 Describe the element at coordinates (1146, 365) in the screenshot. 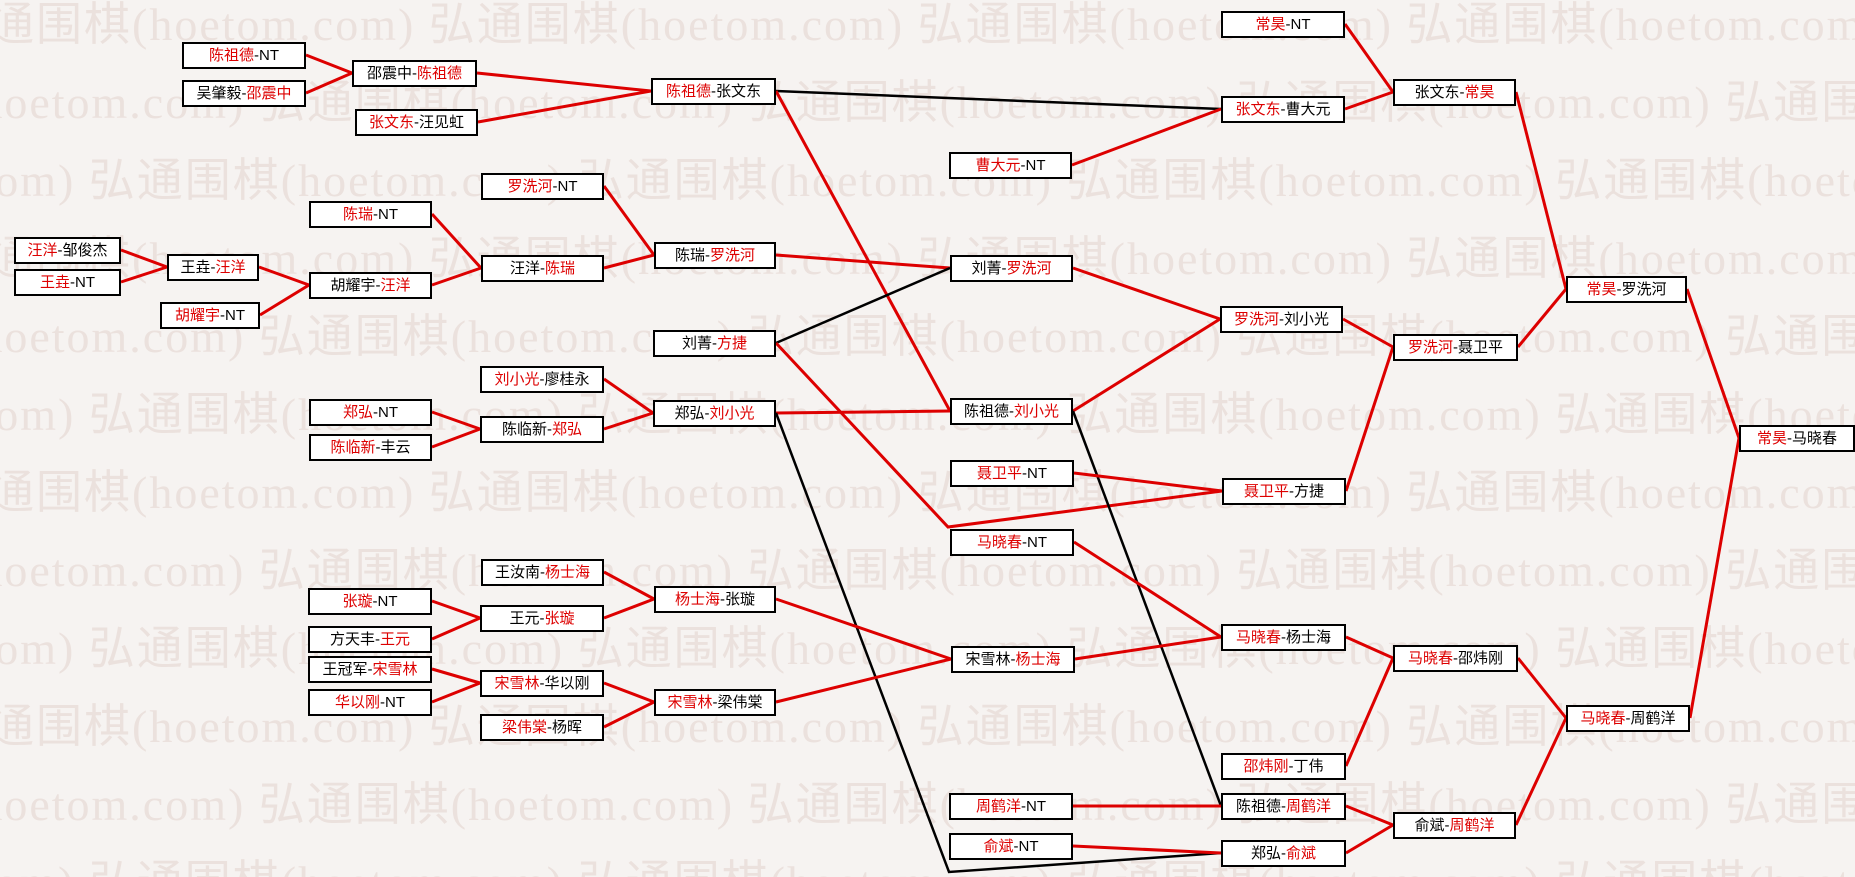

I see `link-line-d7-d8` at that location.